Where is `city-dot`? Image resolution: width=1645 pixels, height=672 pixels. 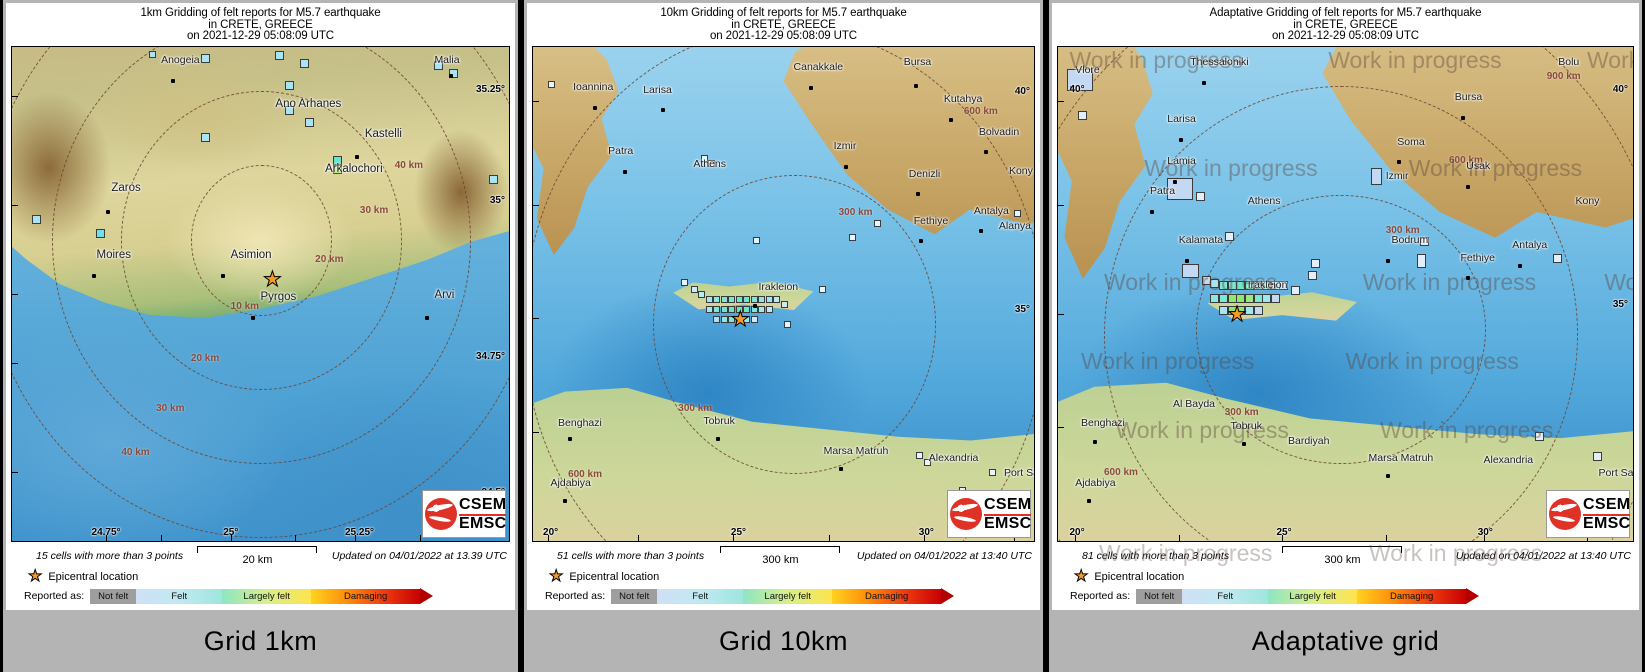
city-dot is located at coordinates (840, 468).